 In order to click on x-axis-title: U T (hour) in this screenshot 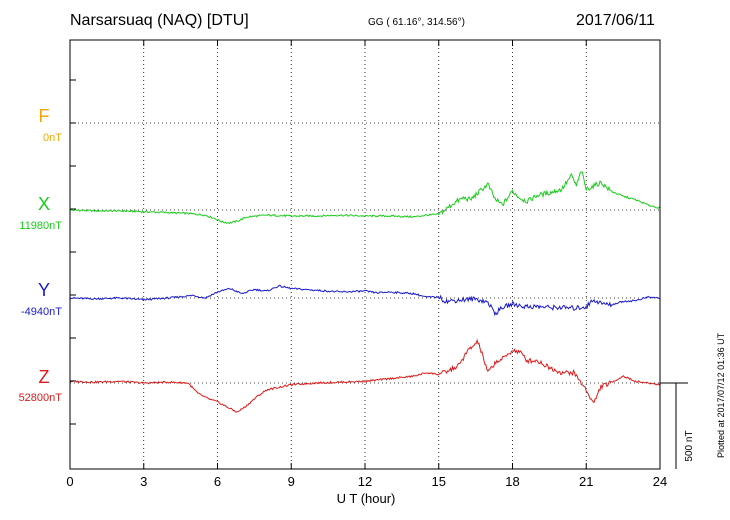, I will do `click(366, 498)`.